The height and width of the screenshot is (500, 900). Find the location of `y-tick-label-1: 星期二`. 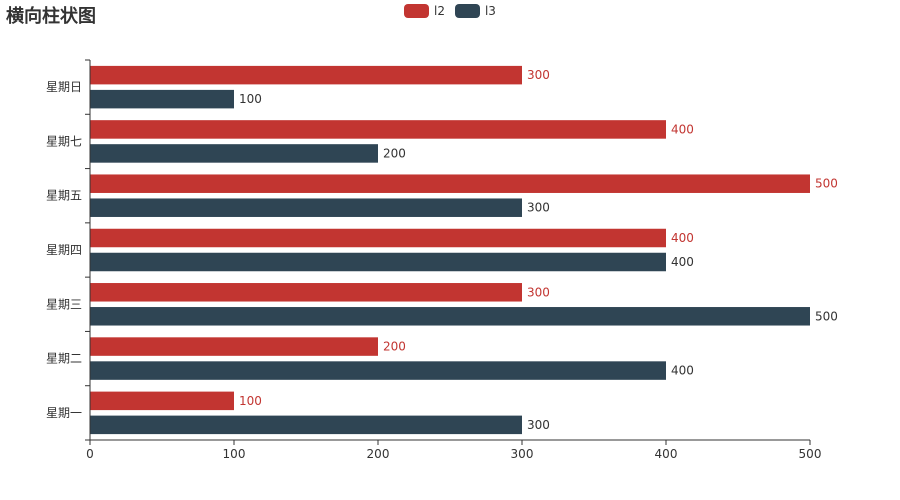

y-tick-label-1: 星期二 is located at coordinates (64, 359).